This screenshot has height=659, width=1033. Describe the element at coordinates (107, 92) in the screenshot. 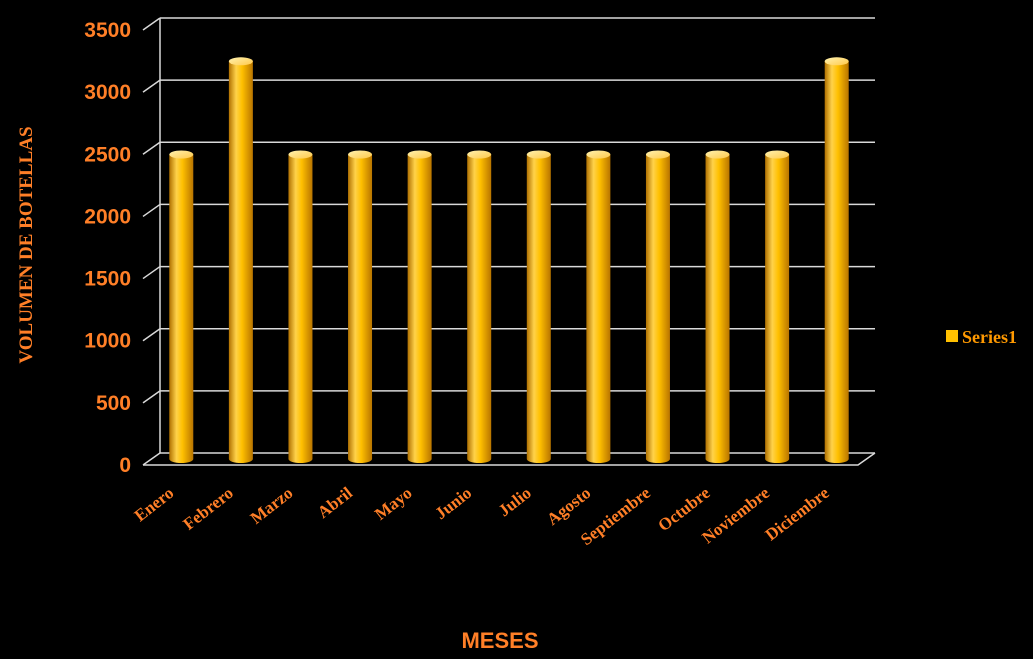

I see `y-tick-label: 3000` at that location.